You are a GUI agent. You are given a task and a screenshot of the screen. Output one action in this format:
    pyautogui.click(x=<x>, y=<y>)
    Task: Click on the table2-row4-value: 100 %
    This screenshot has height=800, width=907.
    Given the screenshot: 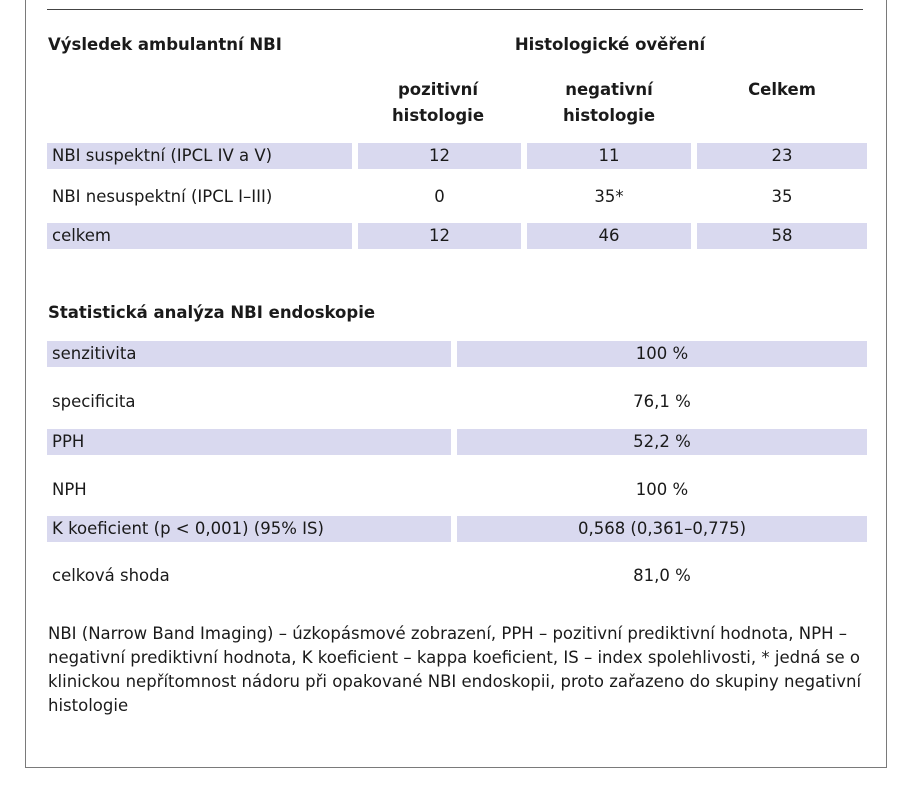 What is the action you would take?
    pyautogui.click(x=662, y=489)
    